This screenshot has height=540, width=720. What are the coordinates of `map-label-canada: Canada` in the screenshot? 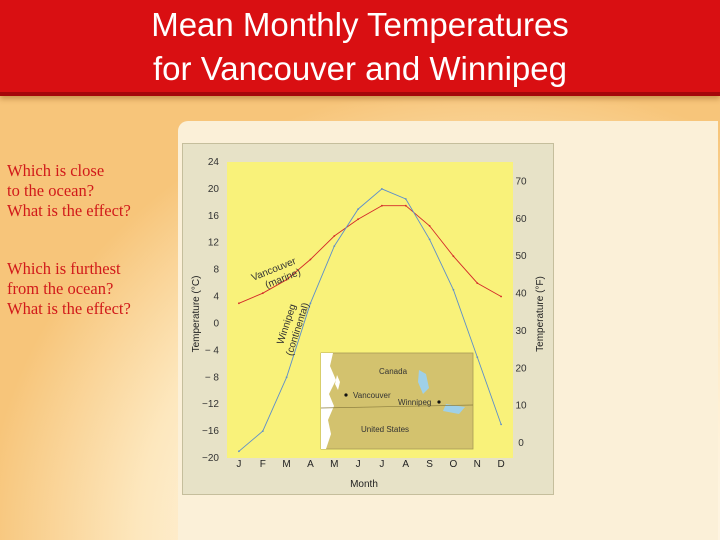 It's located at (393, 371).